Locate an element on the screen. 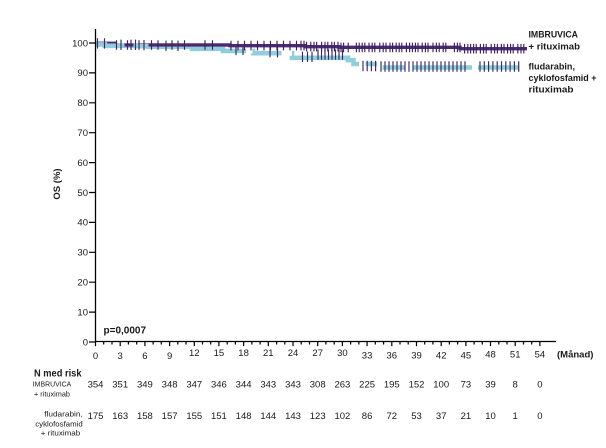 Image resolution: width=606 pixels, height=448 pixels. svg-text: 346 is located at coordinates (219, 385).